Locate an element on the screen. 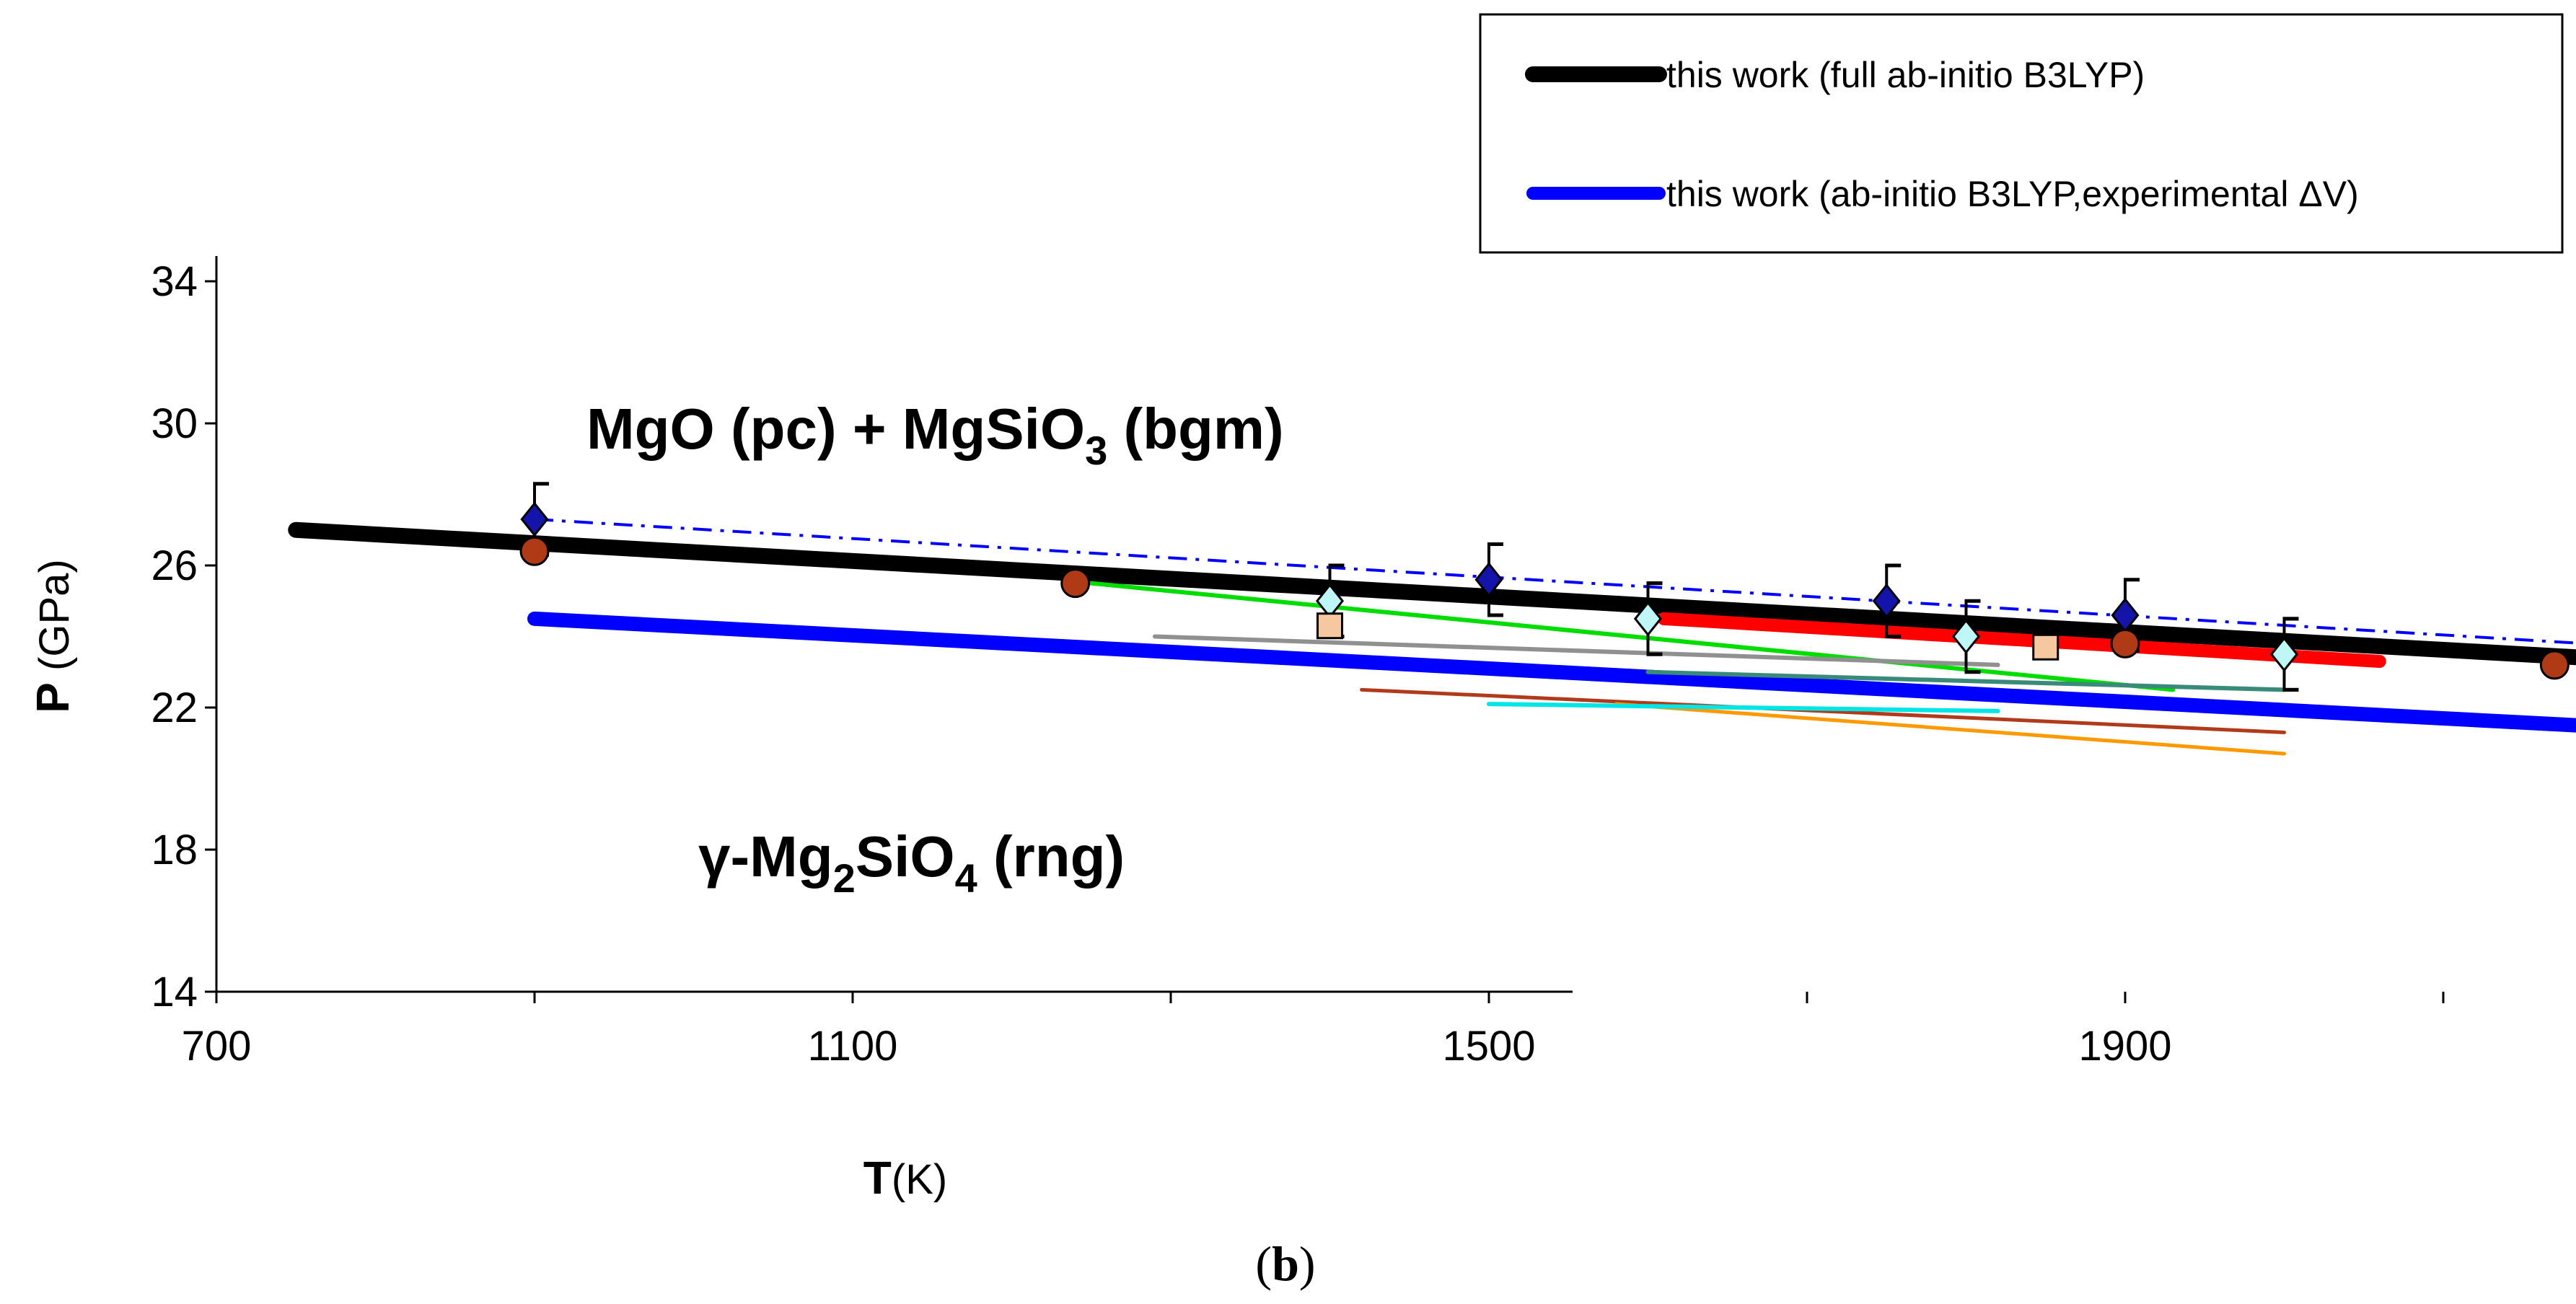 The height and width of the screenshot is (1304, 2576). y-tick-label: 34 is located at coordinates (174, 281).